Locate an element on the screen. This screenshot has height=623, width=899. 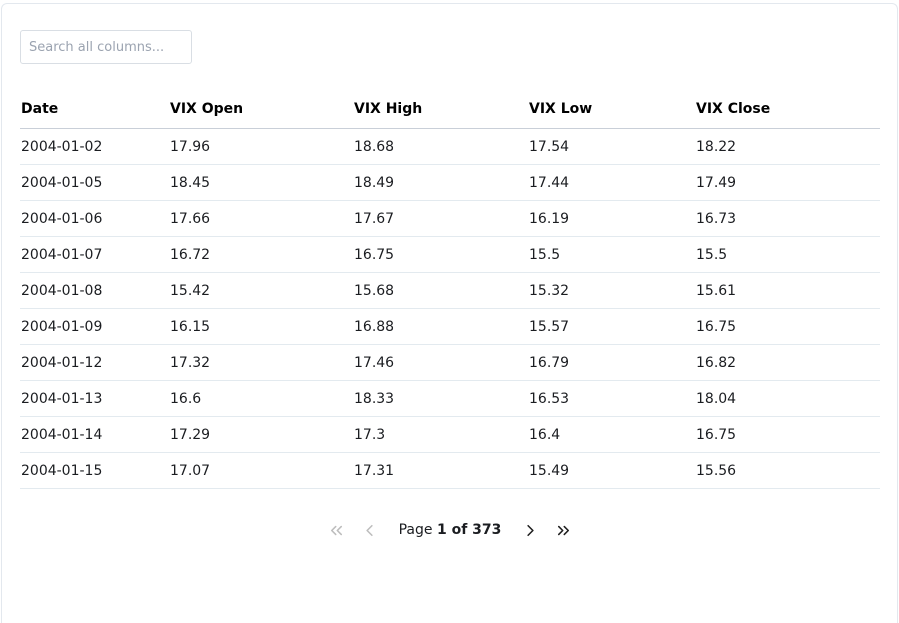
table-cell: 18.49 is located at coordinates (440, 182).